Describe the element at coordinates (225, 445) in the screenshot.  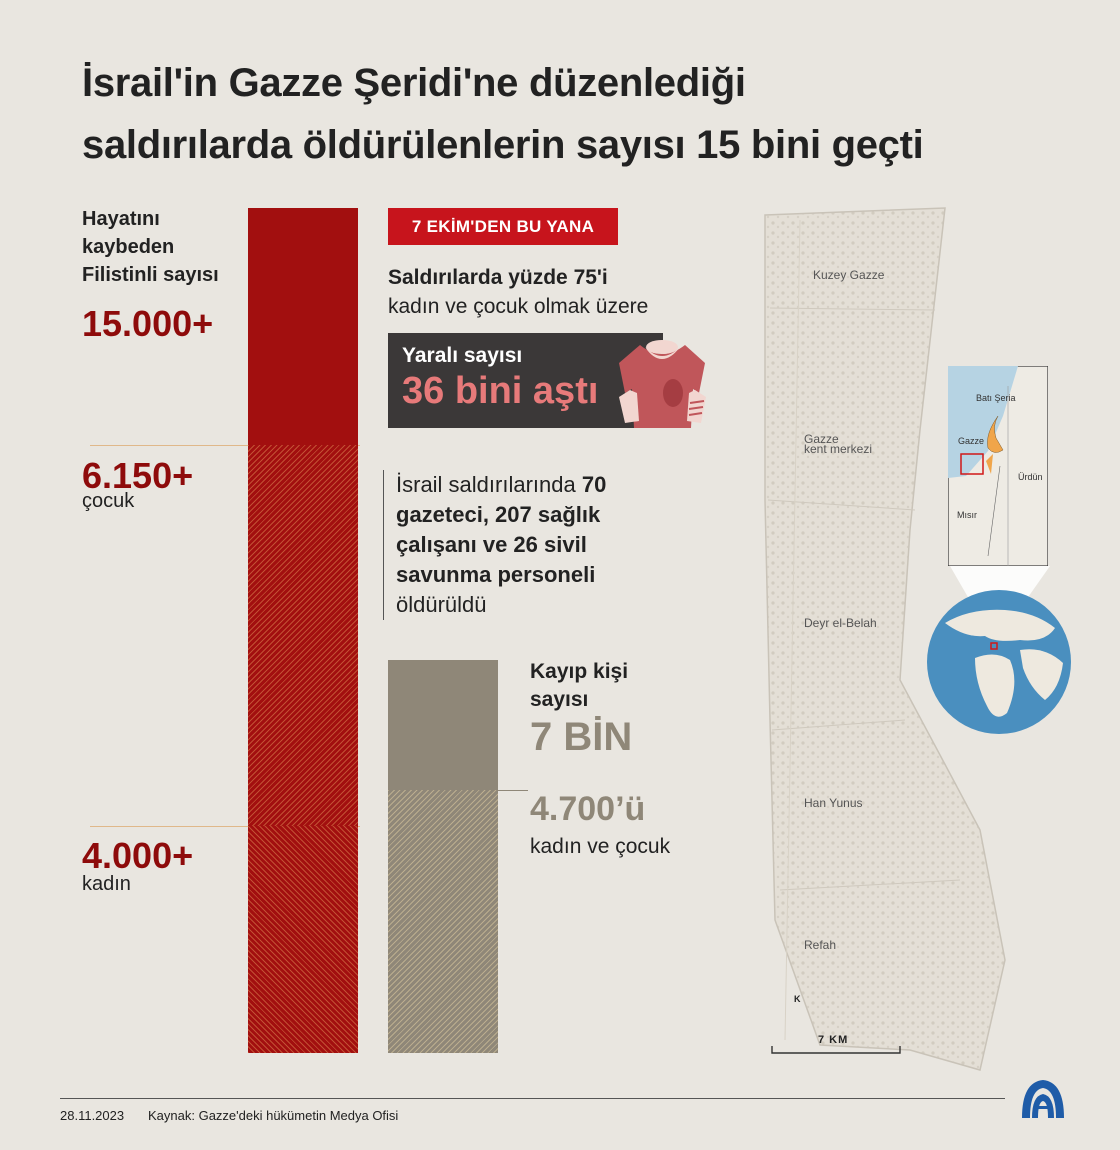
I see `divider-children` at that location.